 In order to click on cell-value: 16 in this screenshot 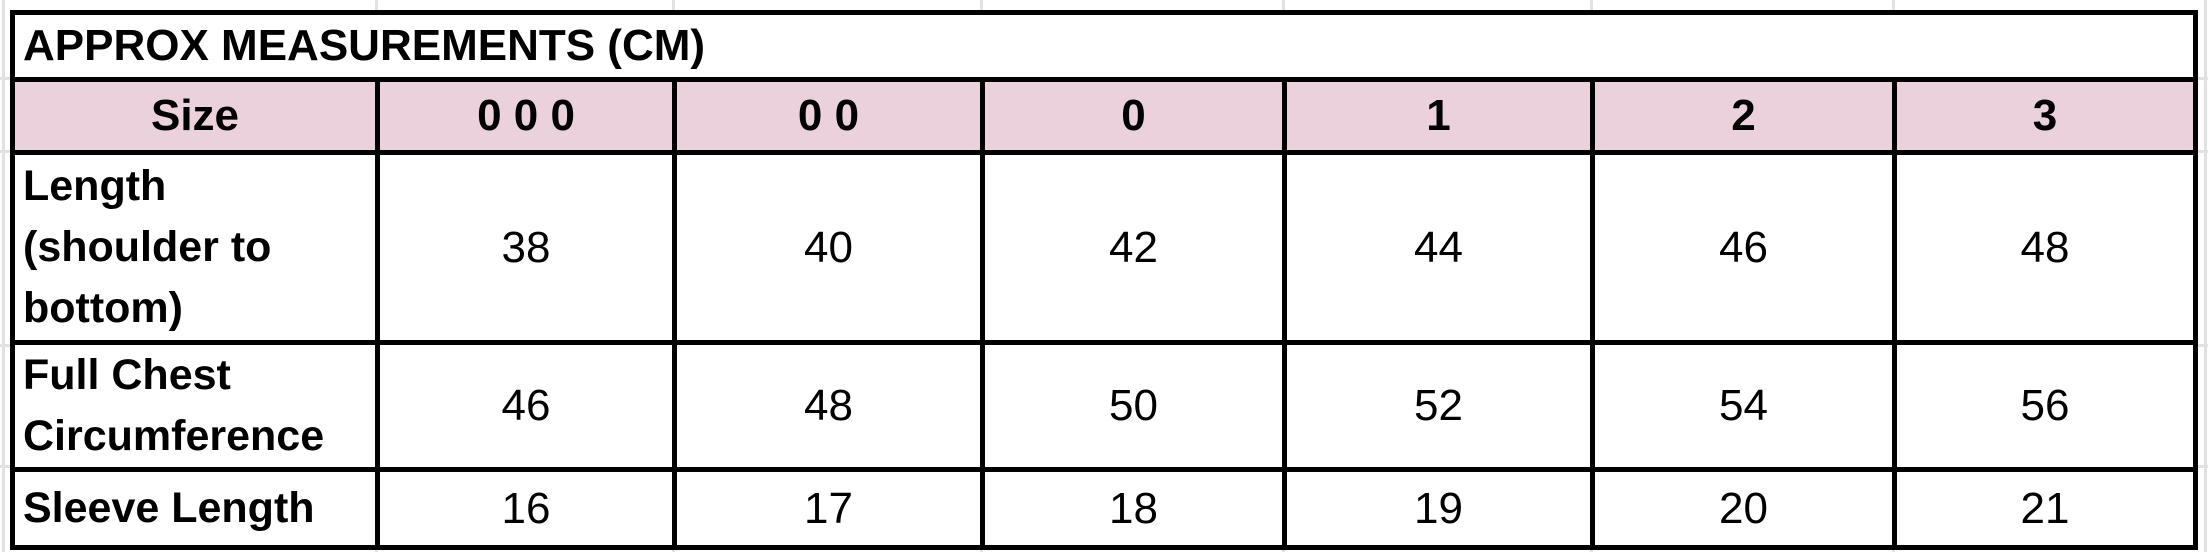, I will do `click(526, 508)`.